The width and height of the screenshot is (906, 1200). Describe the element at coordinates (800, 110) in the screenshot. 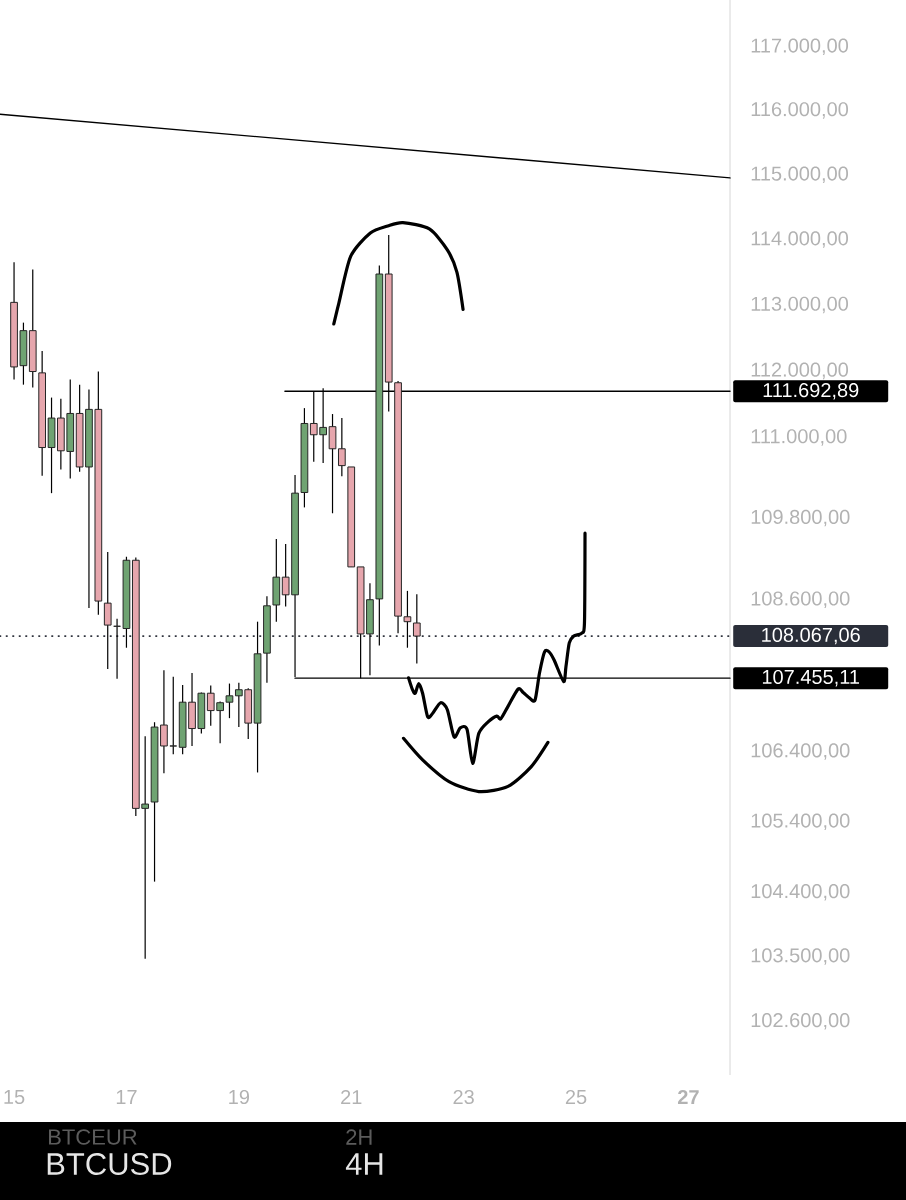

I see `y-tick-label: 116.000,00` at that location.